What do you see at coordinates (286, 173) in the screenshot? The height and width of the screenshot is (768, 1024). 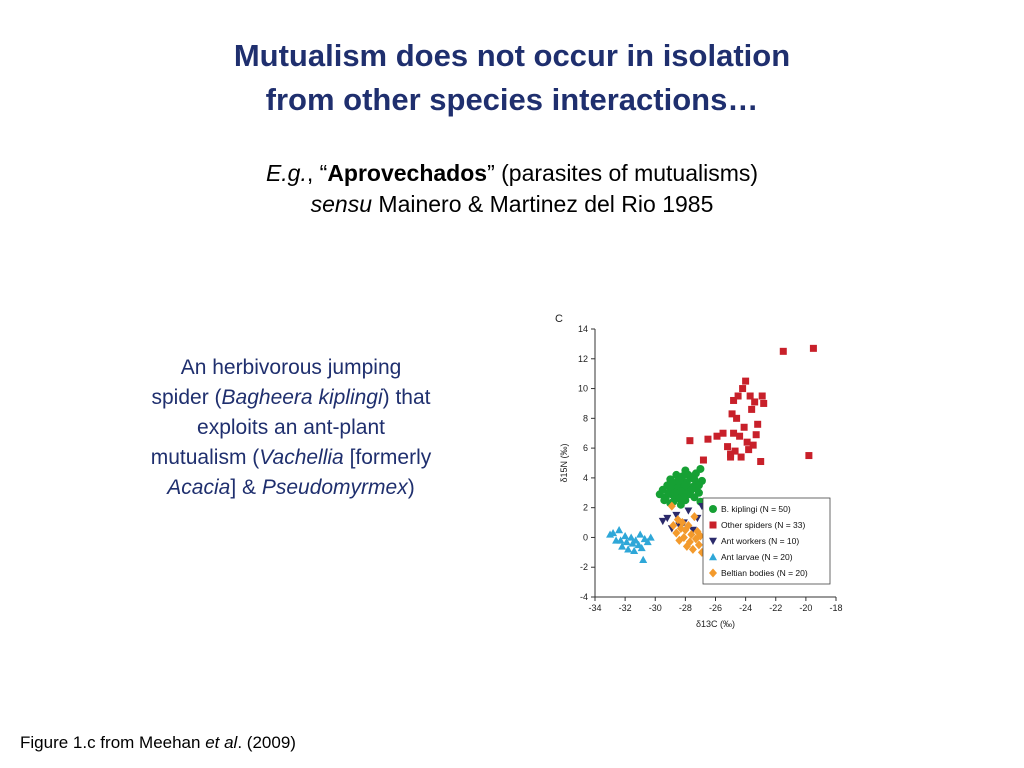 I see `eg-text: E.g.` at bounding box center [286, 173].